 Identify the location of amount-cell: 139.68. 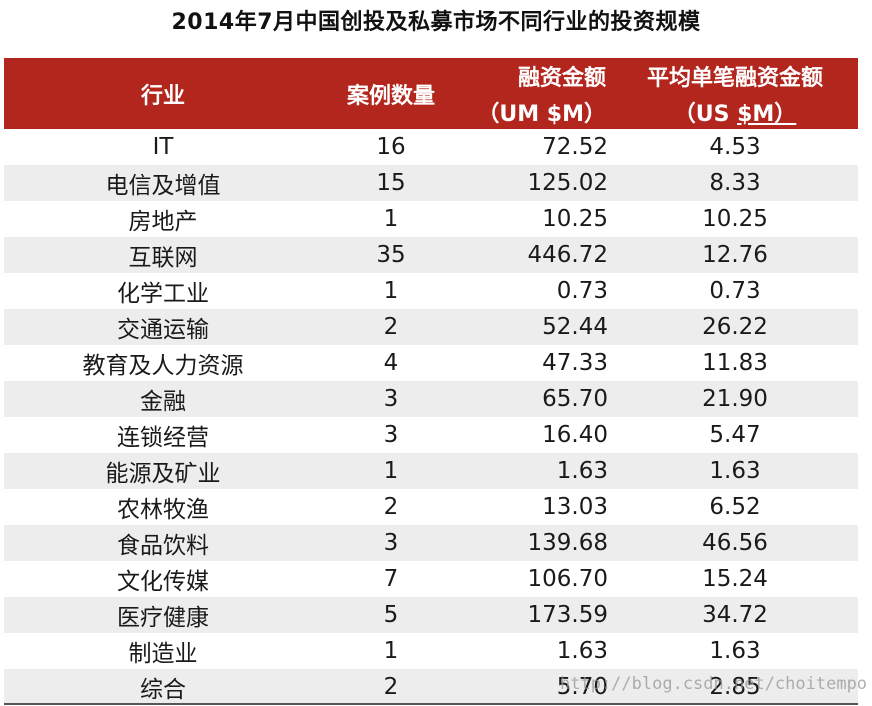
(567, 543).